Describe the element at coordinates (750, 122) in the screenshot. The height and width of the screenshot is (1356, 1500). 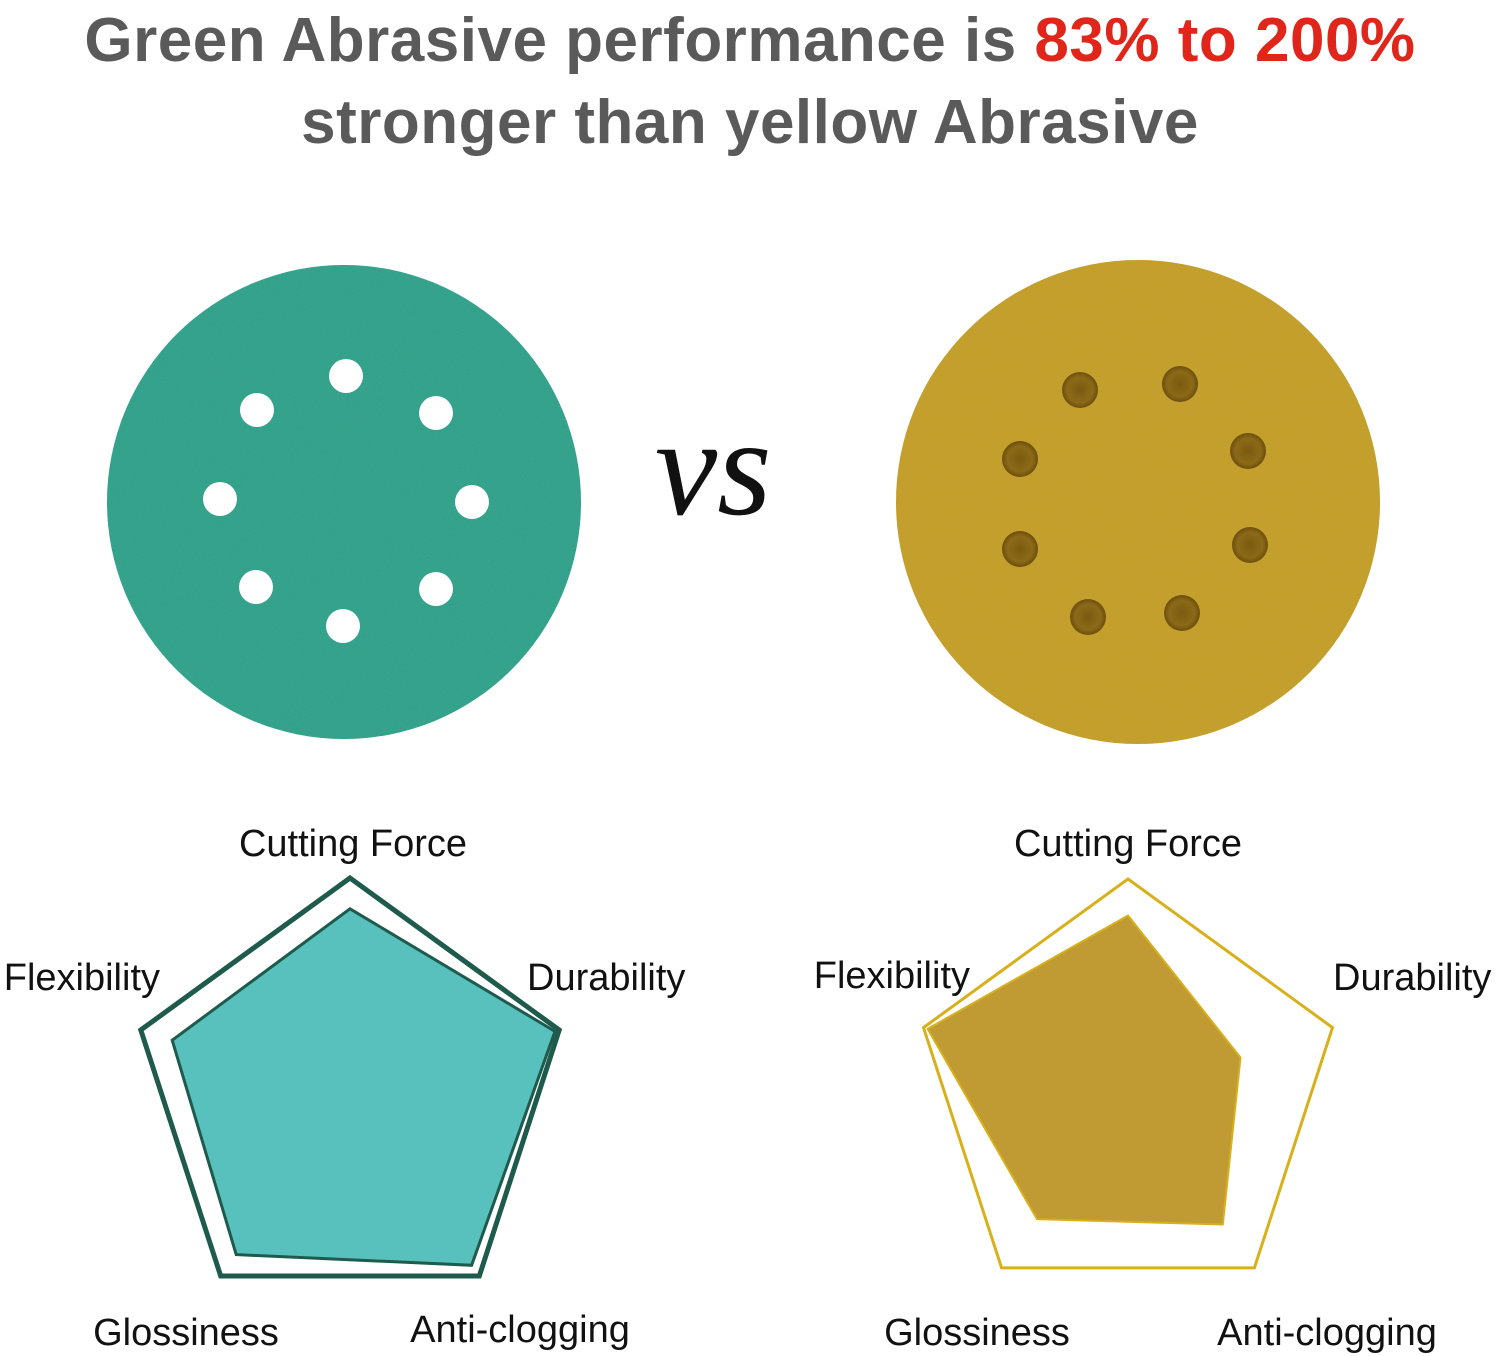
I see `headline-line-2: stronger than yellow Abrasive` at that location.